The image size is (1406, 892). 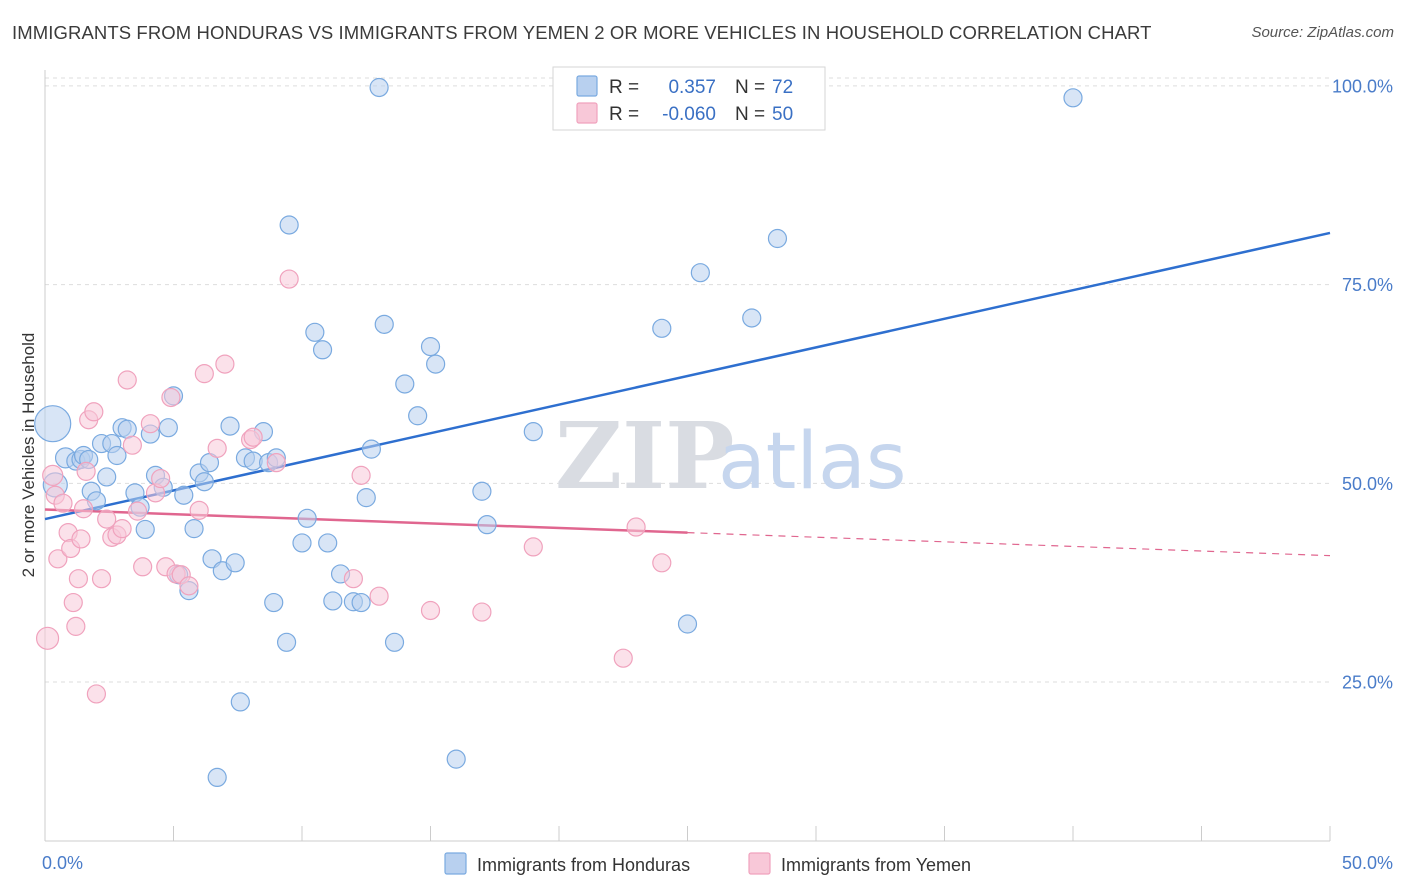 What do you see at coordinates (1367, 683) in the screenshot?
I see `y-tick-label: 25.0%` at bounding box center [1367, 683].